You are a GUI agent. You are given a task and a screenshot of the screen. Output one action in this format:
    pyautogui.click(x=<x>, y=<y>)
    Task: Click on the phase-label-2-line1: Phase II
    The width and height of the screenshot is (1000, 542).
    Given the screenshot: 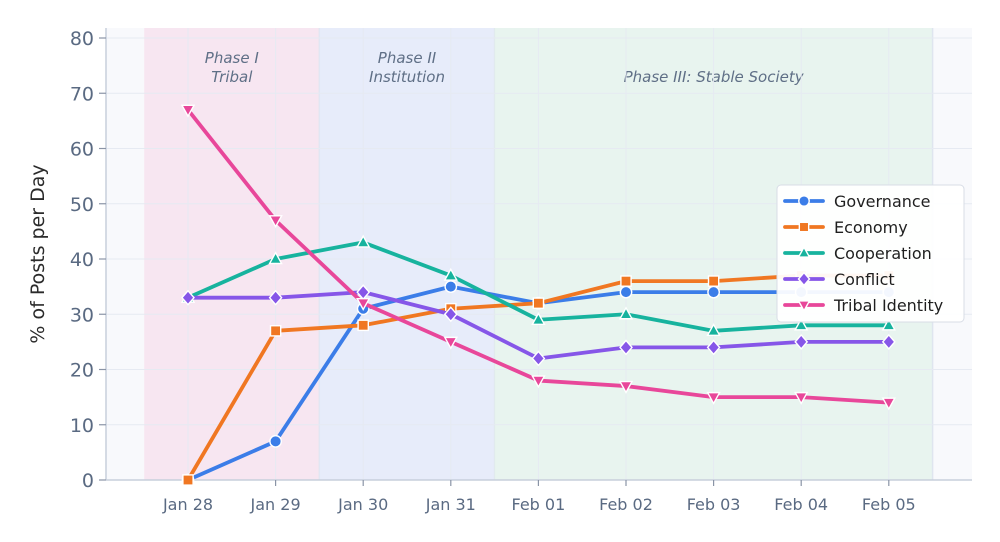 What is the action you would take?
    pyautogui.click(x=407, y=58)
    